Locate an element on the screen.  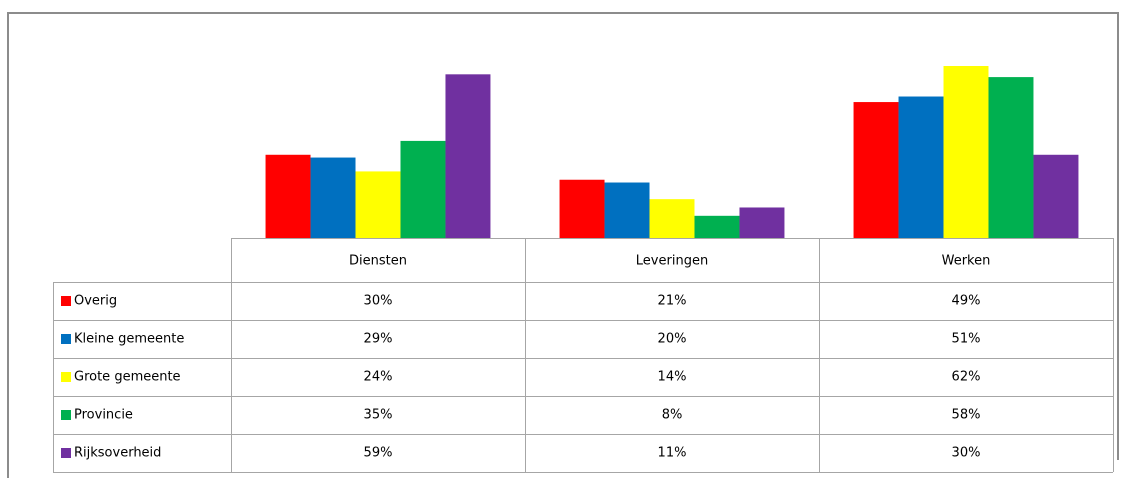
legend-label: Grote gemeente is located at coordinates (127, 377).